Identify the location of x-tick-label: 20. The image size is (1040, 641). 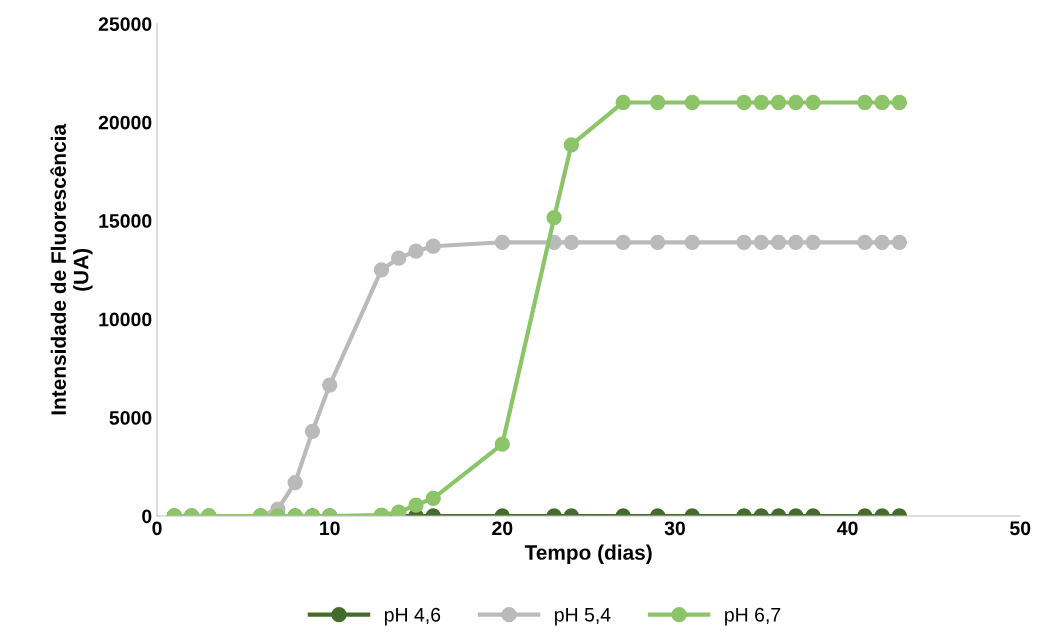
(502, 528).